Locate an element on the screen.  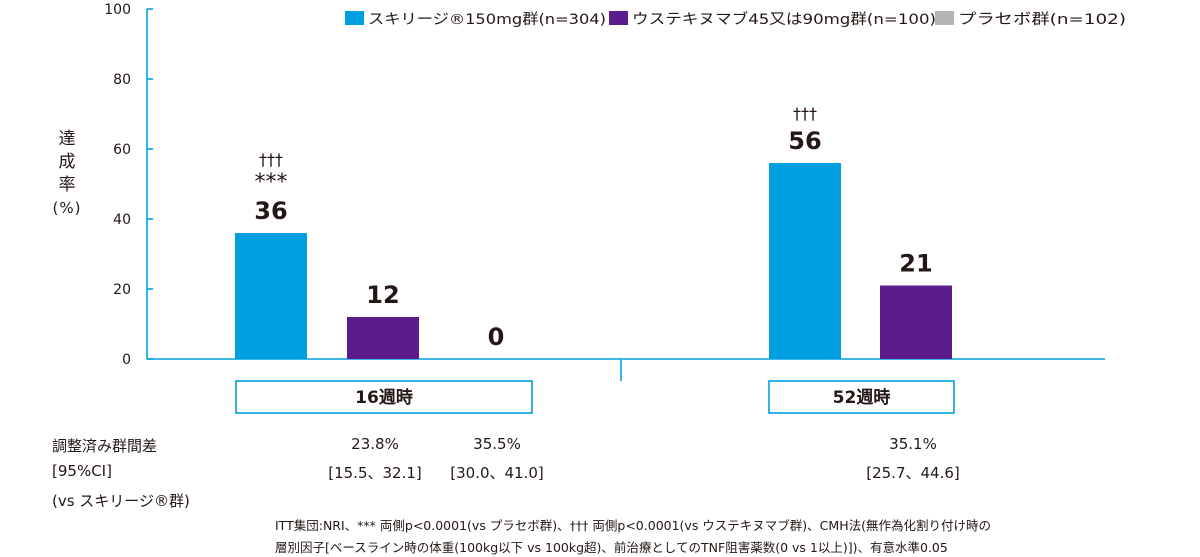
y-axis-label-char: 率 is located at coordinates (67, 185).